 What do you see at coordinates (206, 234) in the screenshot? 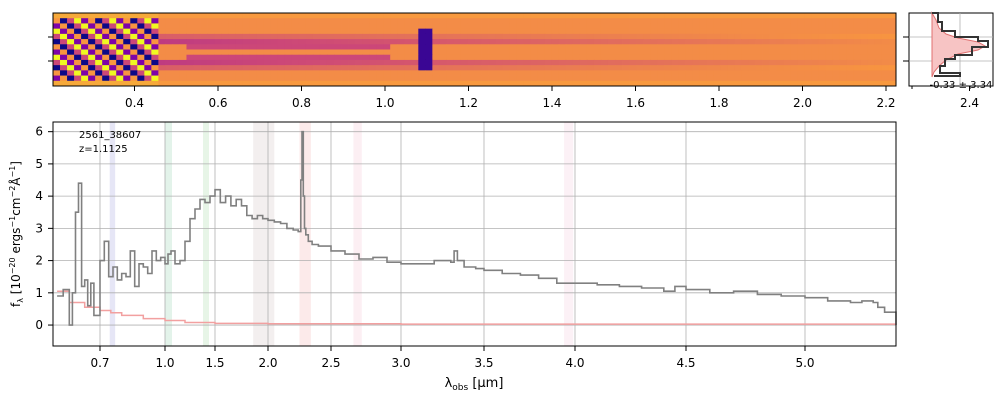
I see `line-band` at bounding box center [206, 234].